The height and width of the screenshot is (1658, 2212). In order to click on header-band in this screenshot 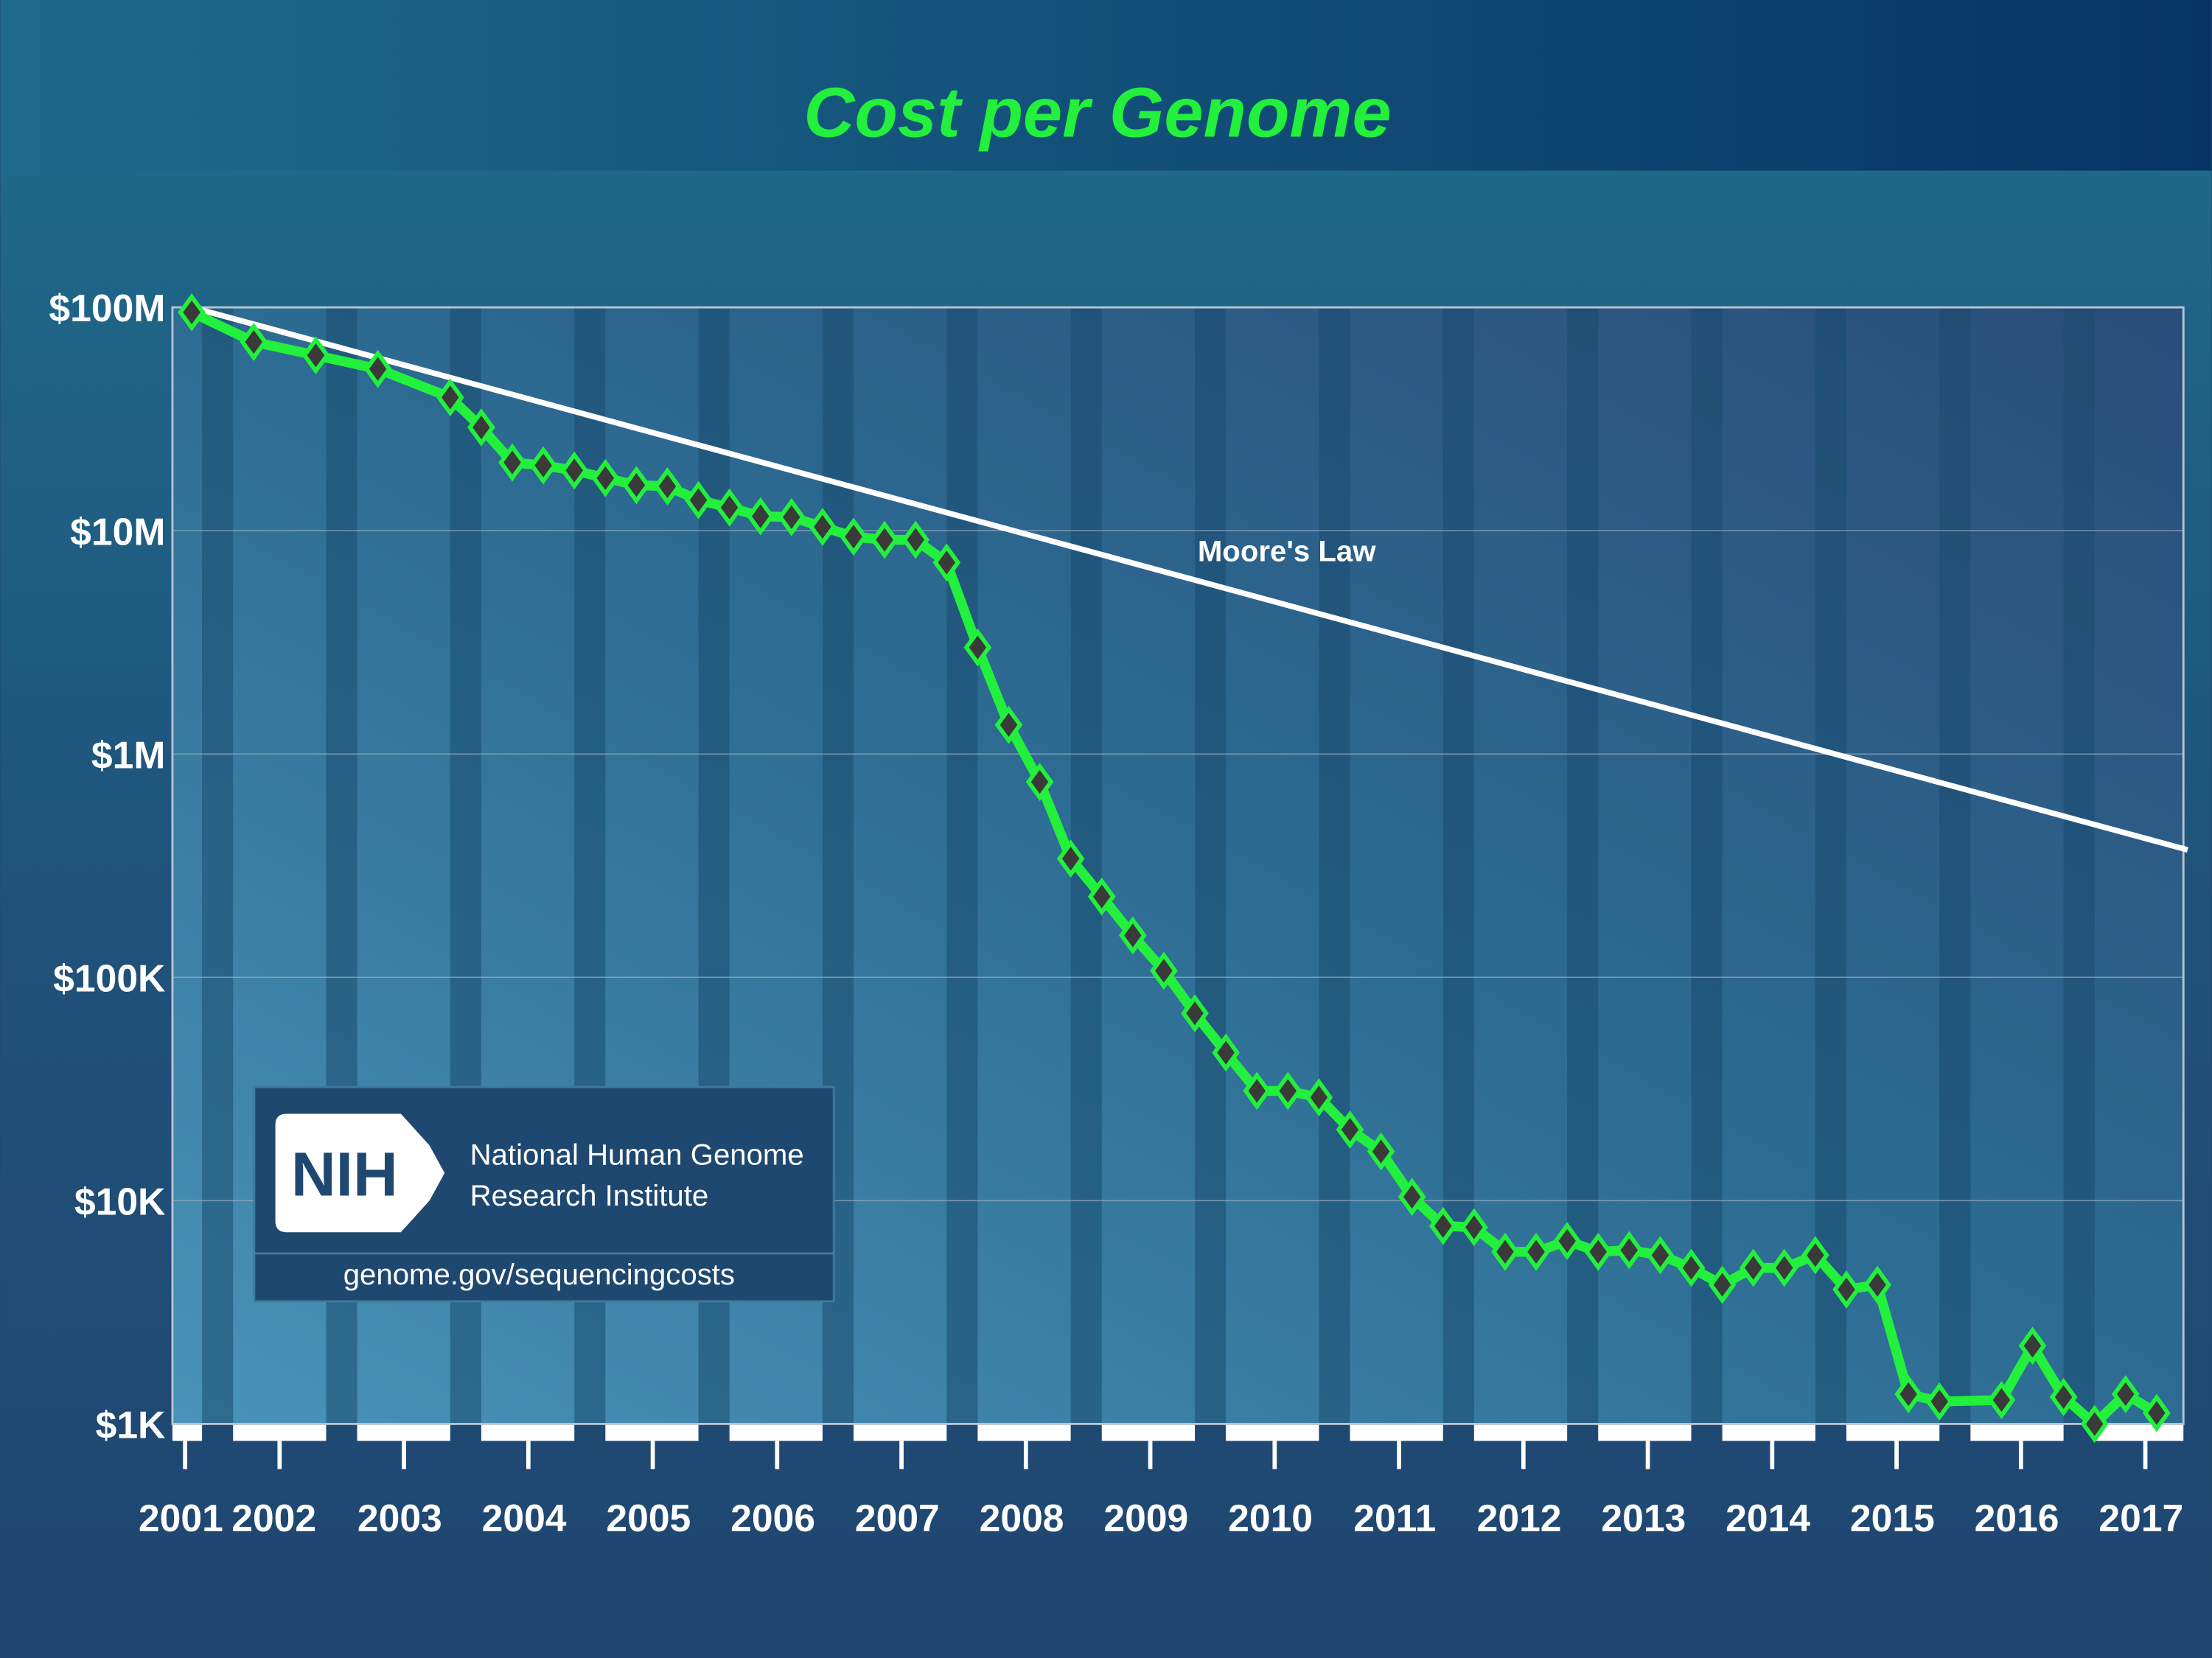, I will do `click(1106, 85)`.